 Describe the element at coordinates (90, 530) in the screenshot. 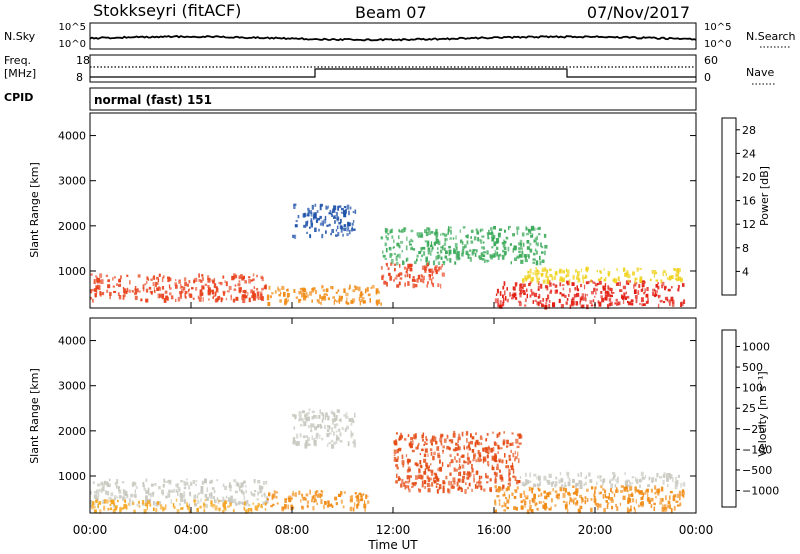

I see `x-tick-label: 00:00` at that location.